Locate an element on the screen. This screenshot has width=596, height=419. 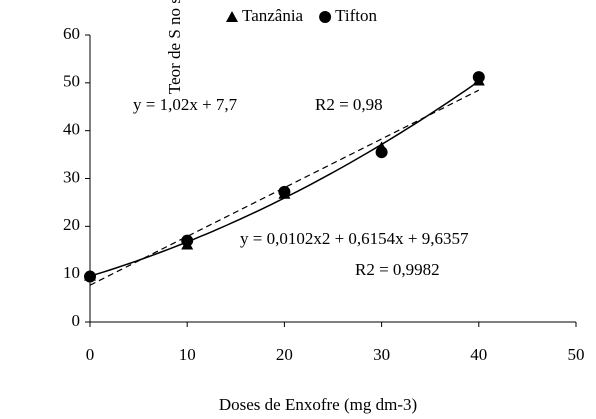
y-tick-label: 50 is located at coordinates (71, 81).